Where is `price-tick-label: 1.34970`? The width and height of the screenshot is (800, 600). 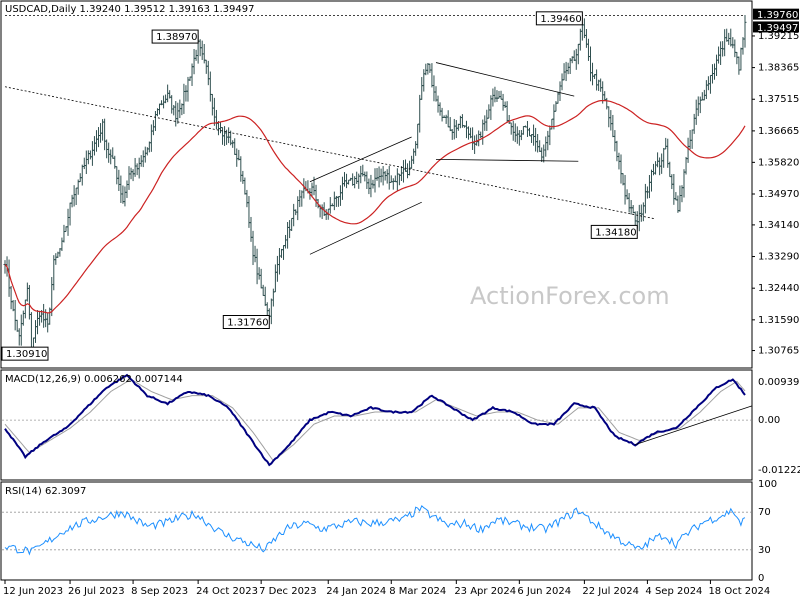
price-tick-label: 1.34970 is located at coordinates (778, 194).